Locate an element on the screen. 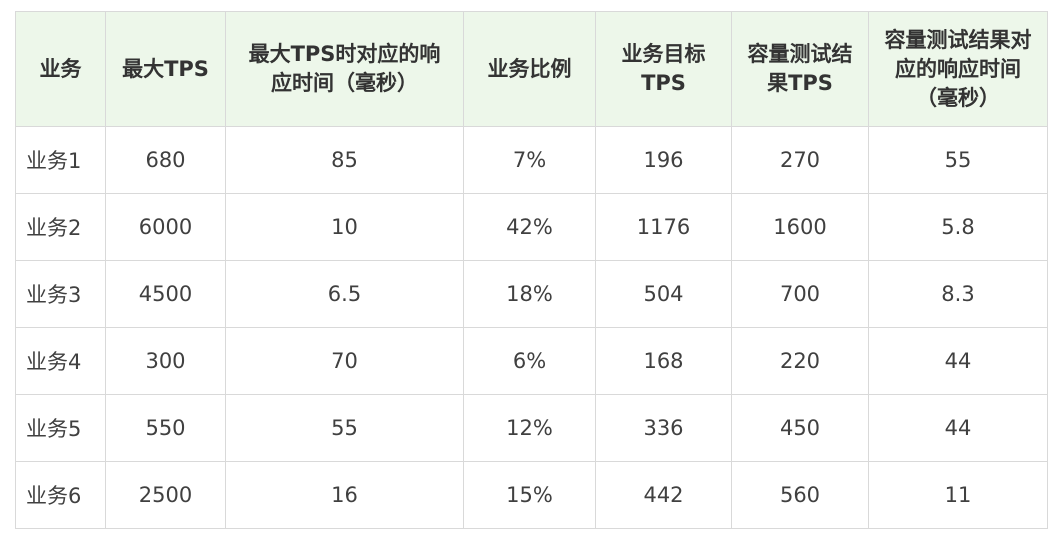 The height and width of the screenshot is (540, 1060). cell-business-ratio: 18% is located at coordinates (529, 294).